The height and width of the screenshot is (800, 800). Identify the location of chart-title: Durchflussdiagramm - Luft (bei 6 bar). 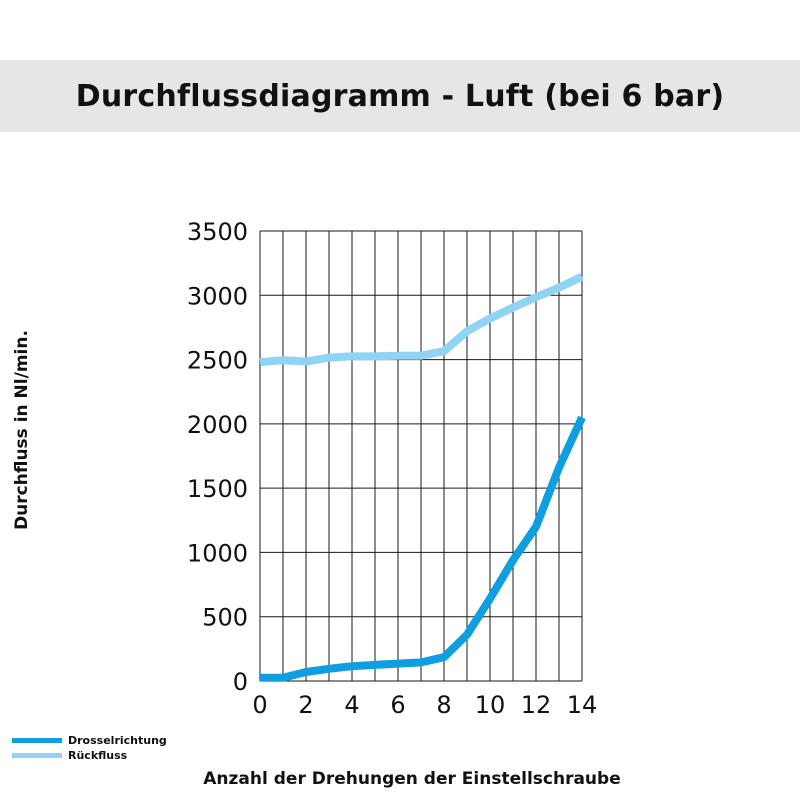
(400, 96).